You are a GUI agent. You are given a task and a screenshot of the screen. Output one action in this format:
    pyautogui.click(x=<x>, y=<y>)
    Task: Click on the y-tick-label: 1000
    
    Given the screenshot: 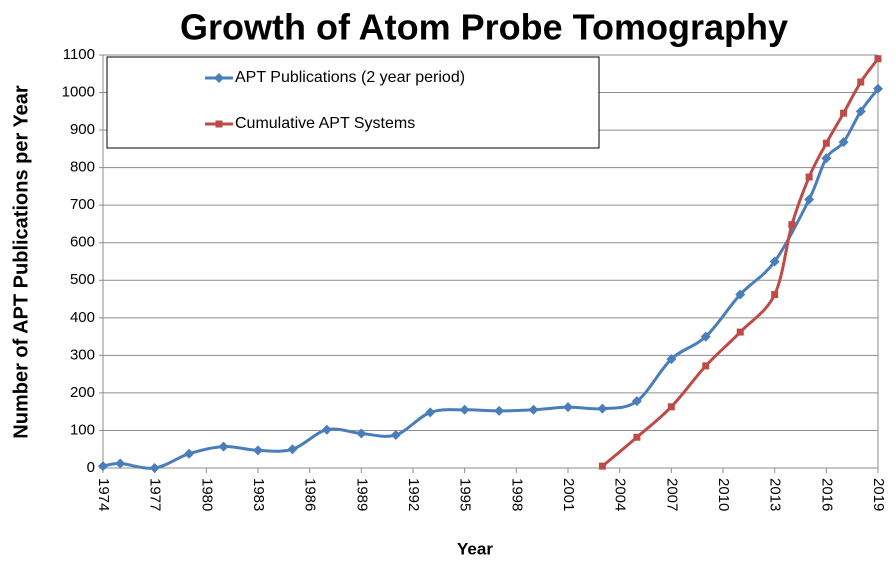 What is the action you would take?
    pyautogui.click(x=78, y=92)
    